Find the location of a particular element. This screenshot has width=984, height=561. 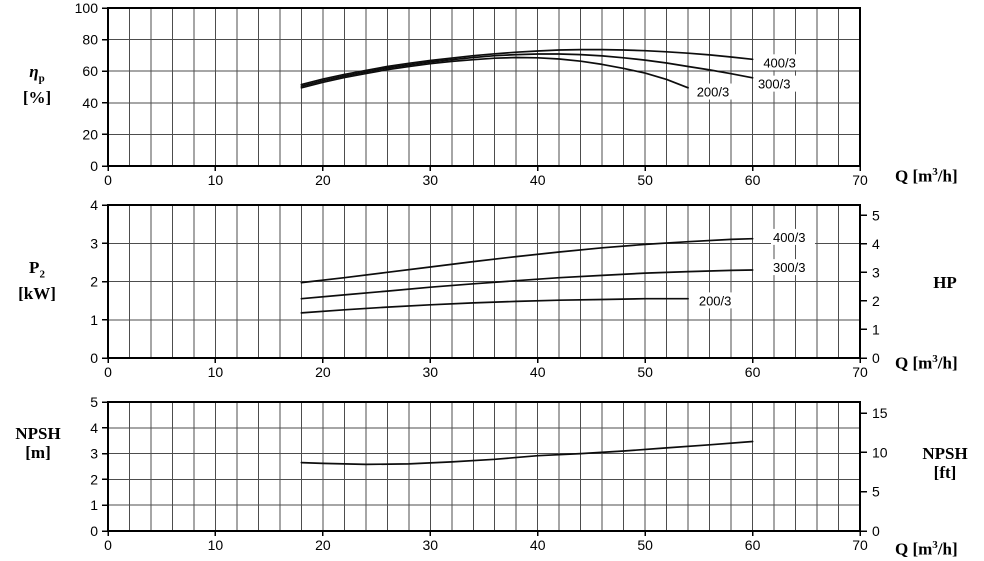

y-tick-label-npsh: 5 is located at coordinates (94, 402).